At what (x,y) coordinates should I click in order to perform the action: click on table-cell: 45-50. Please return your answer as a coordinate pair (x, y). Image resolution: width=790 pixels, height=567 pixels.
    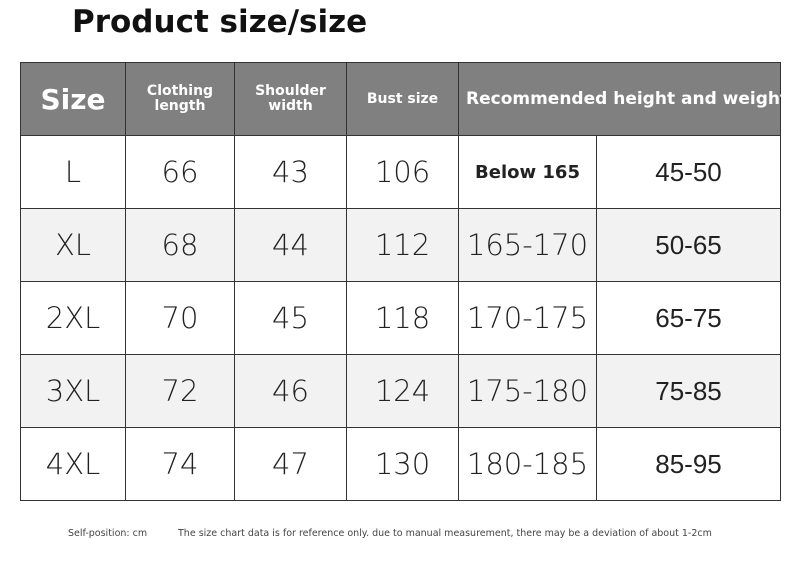
    Looking at the image, I should click on (688, 172).